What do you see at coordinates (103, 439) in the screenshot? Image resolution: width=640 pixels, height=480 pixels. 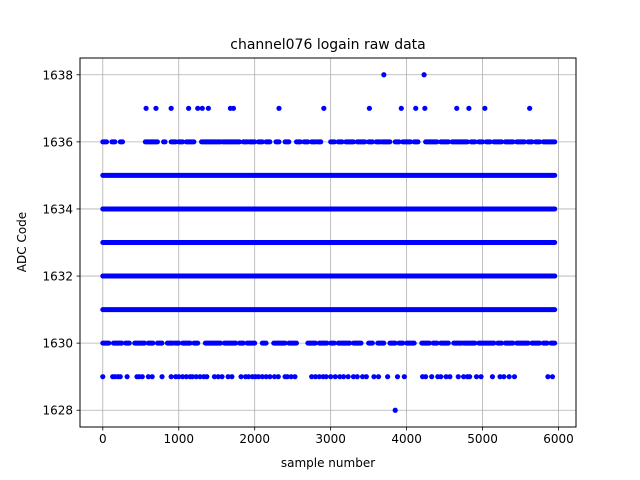 I see `x-tick-label: 0` at bounding box center [103, 439].